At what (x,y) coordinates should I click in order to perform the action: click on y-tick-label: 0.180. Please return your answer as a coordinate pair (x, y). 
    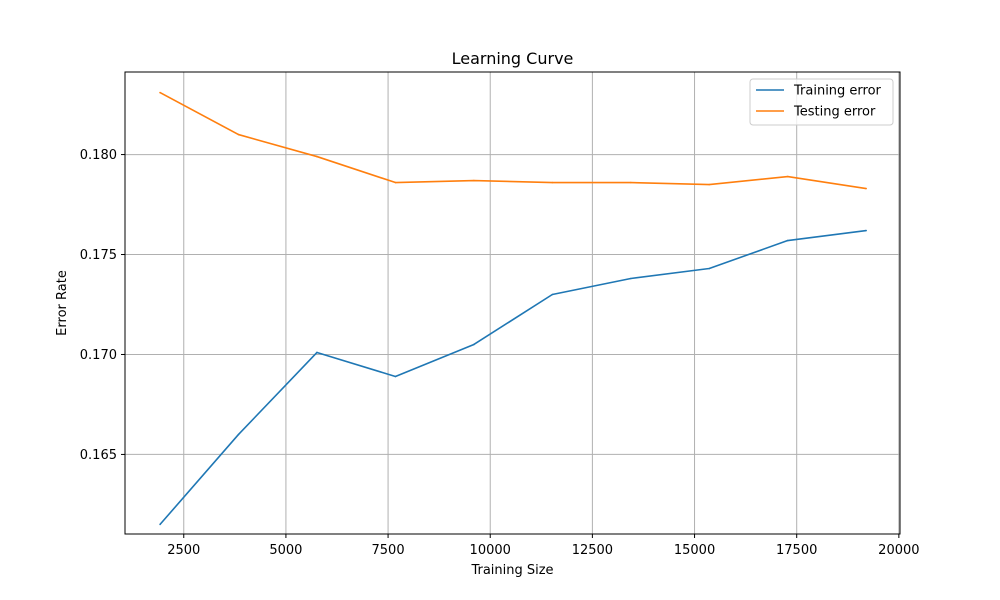
    Looking at the image, I should click on (98, 155).